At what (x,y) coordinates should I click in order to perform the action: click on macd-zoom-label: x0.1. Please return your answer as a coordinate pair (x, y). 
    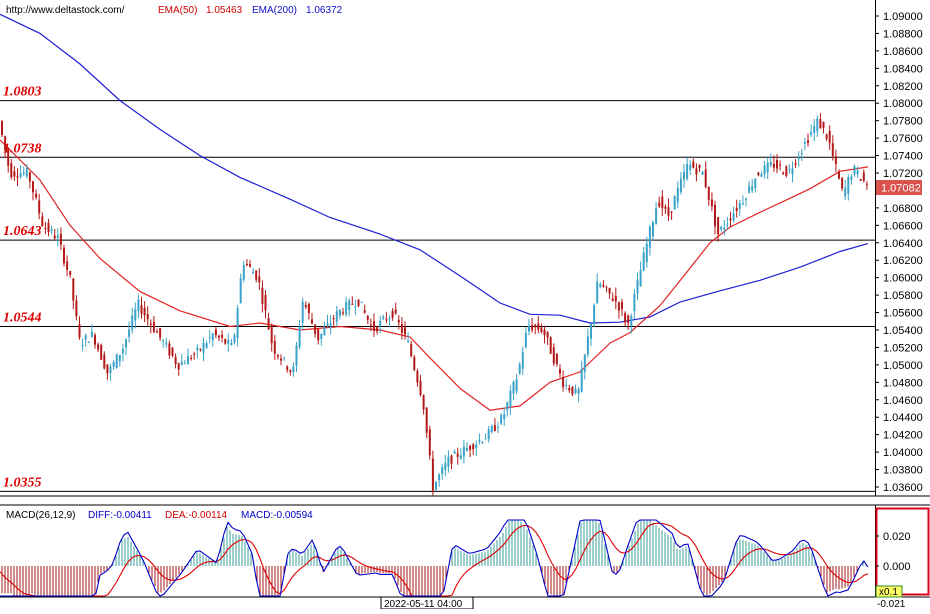
    Looking at the image, I should click on (888, 592).